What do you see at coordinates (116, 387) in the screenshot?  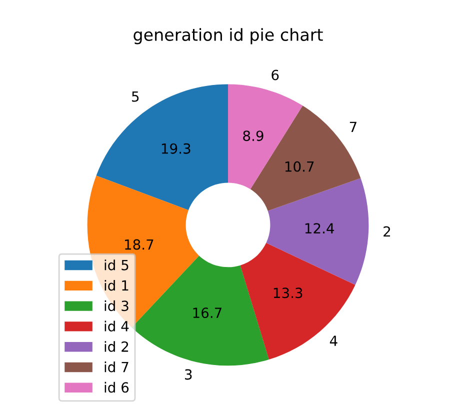 I see `legend-label: id 6` at bounding box center [116, 387].